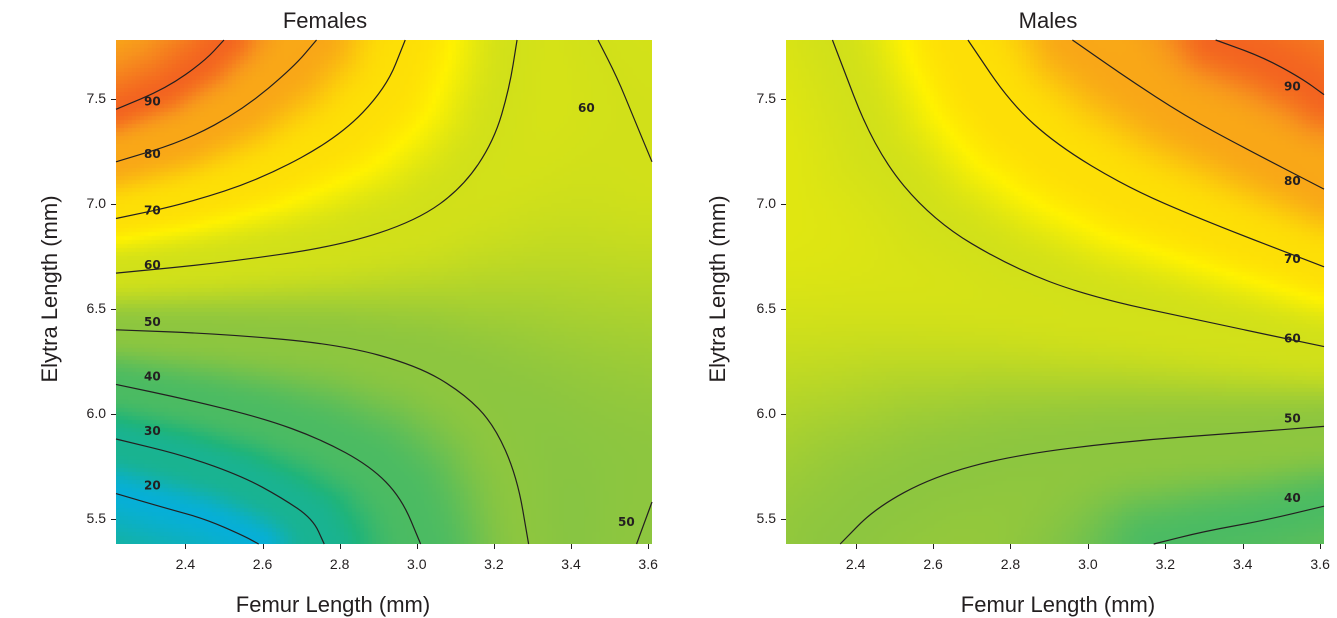 The width and height of the screenshot is (1337, 618). Describe the element at coordinates (152, 486) in the screenshot. I see `contour-label: 20` at that location.